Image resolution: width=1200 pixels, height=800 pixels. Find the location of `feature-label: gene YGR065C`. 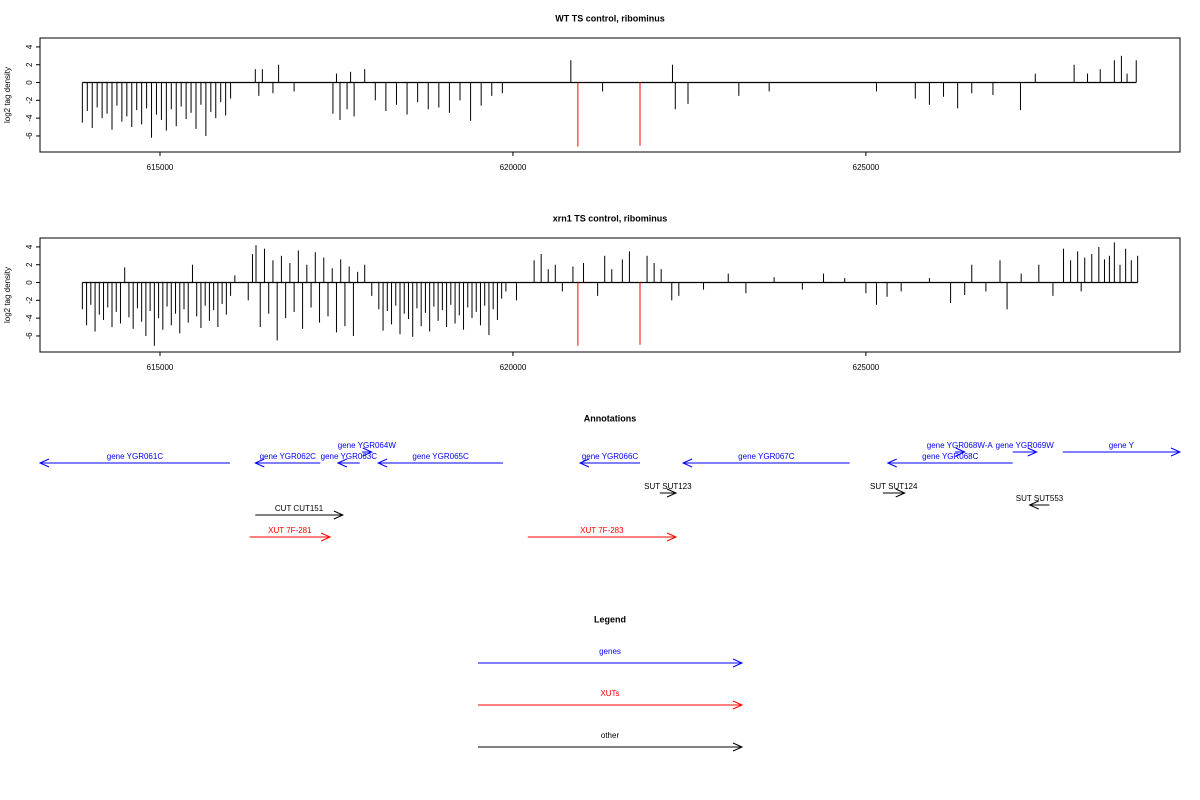

feature-label: gene YGR065C is located at coordinates (440, 456).